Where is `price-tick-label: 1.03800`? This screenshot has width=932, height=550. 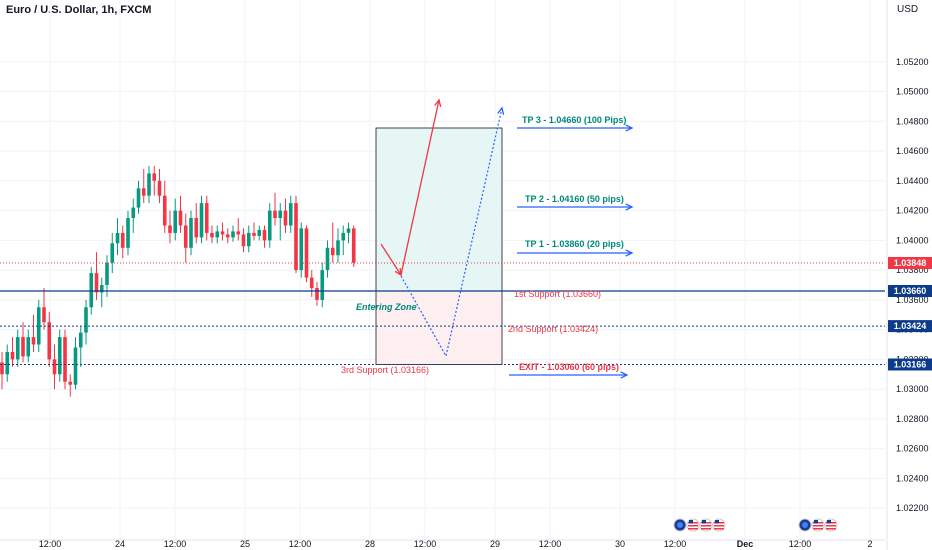
price-tick-label: 1.03800 is located at coordinates (912, 270).